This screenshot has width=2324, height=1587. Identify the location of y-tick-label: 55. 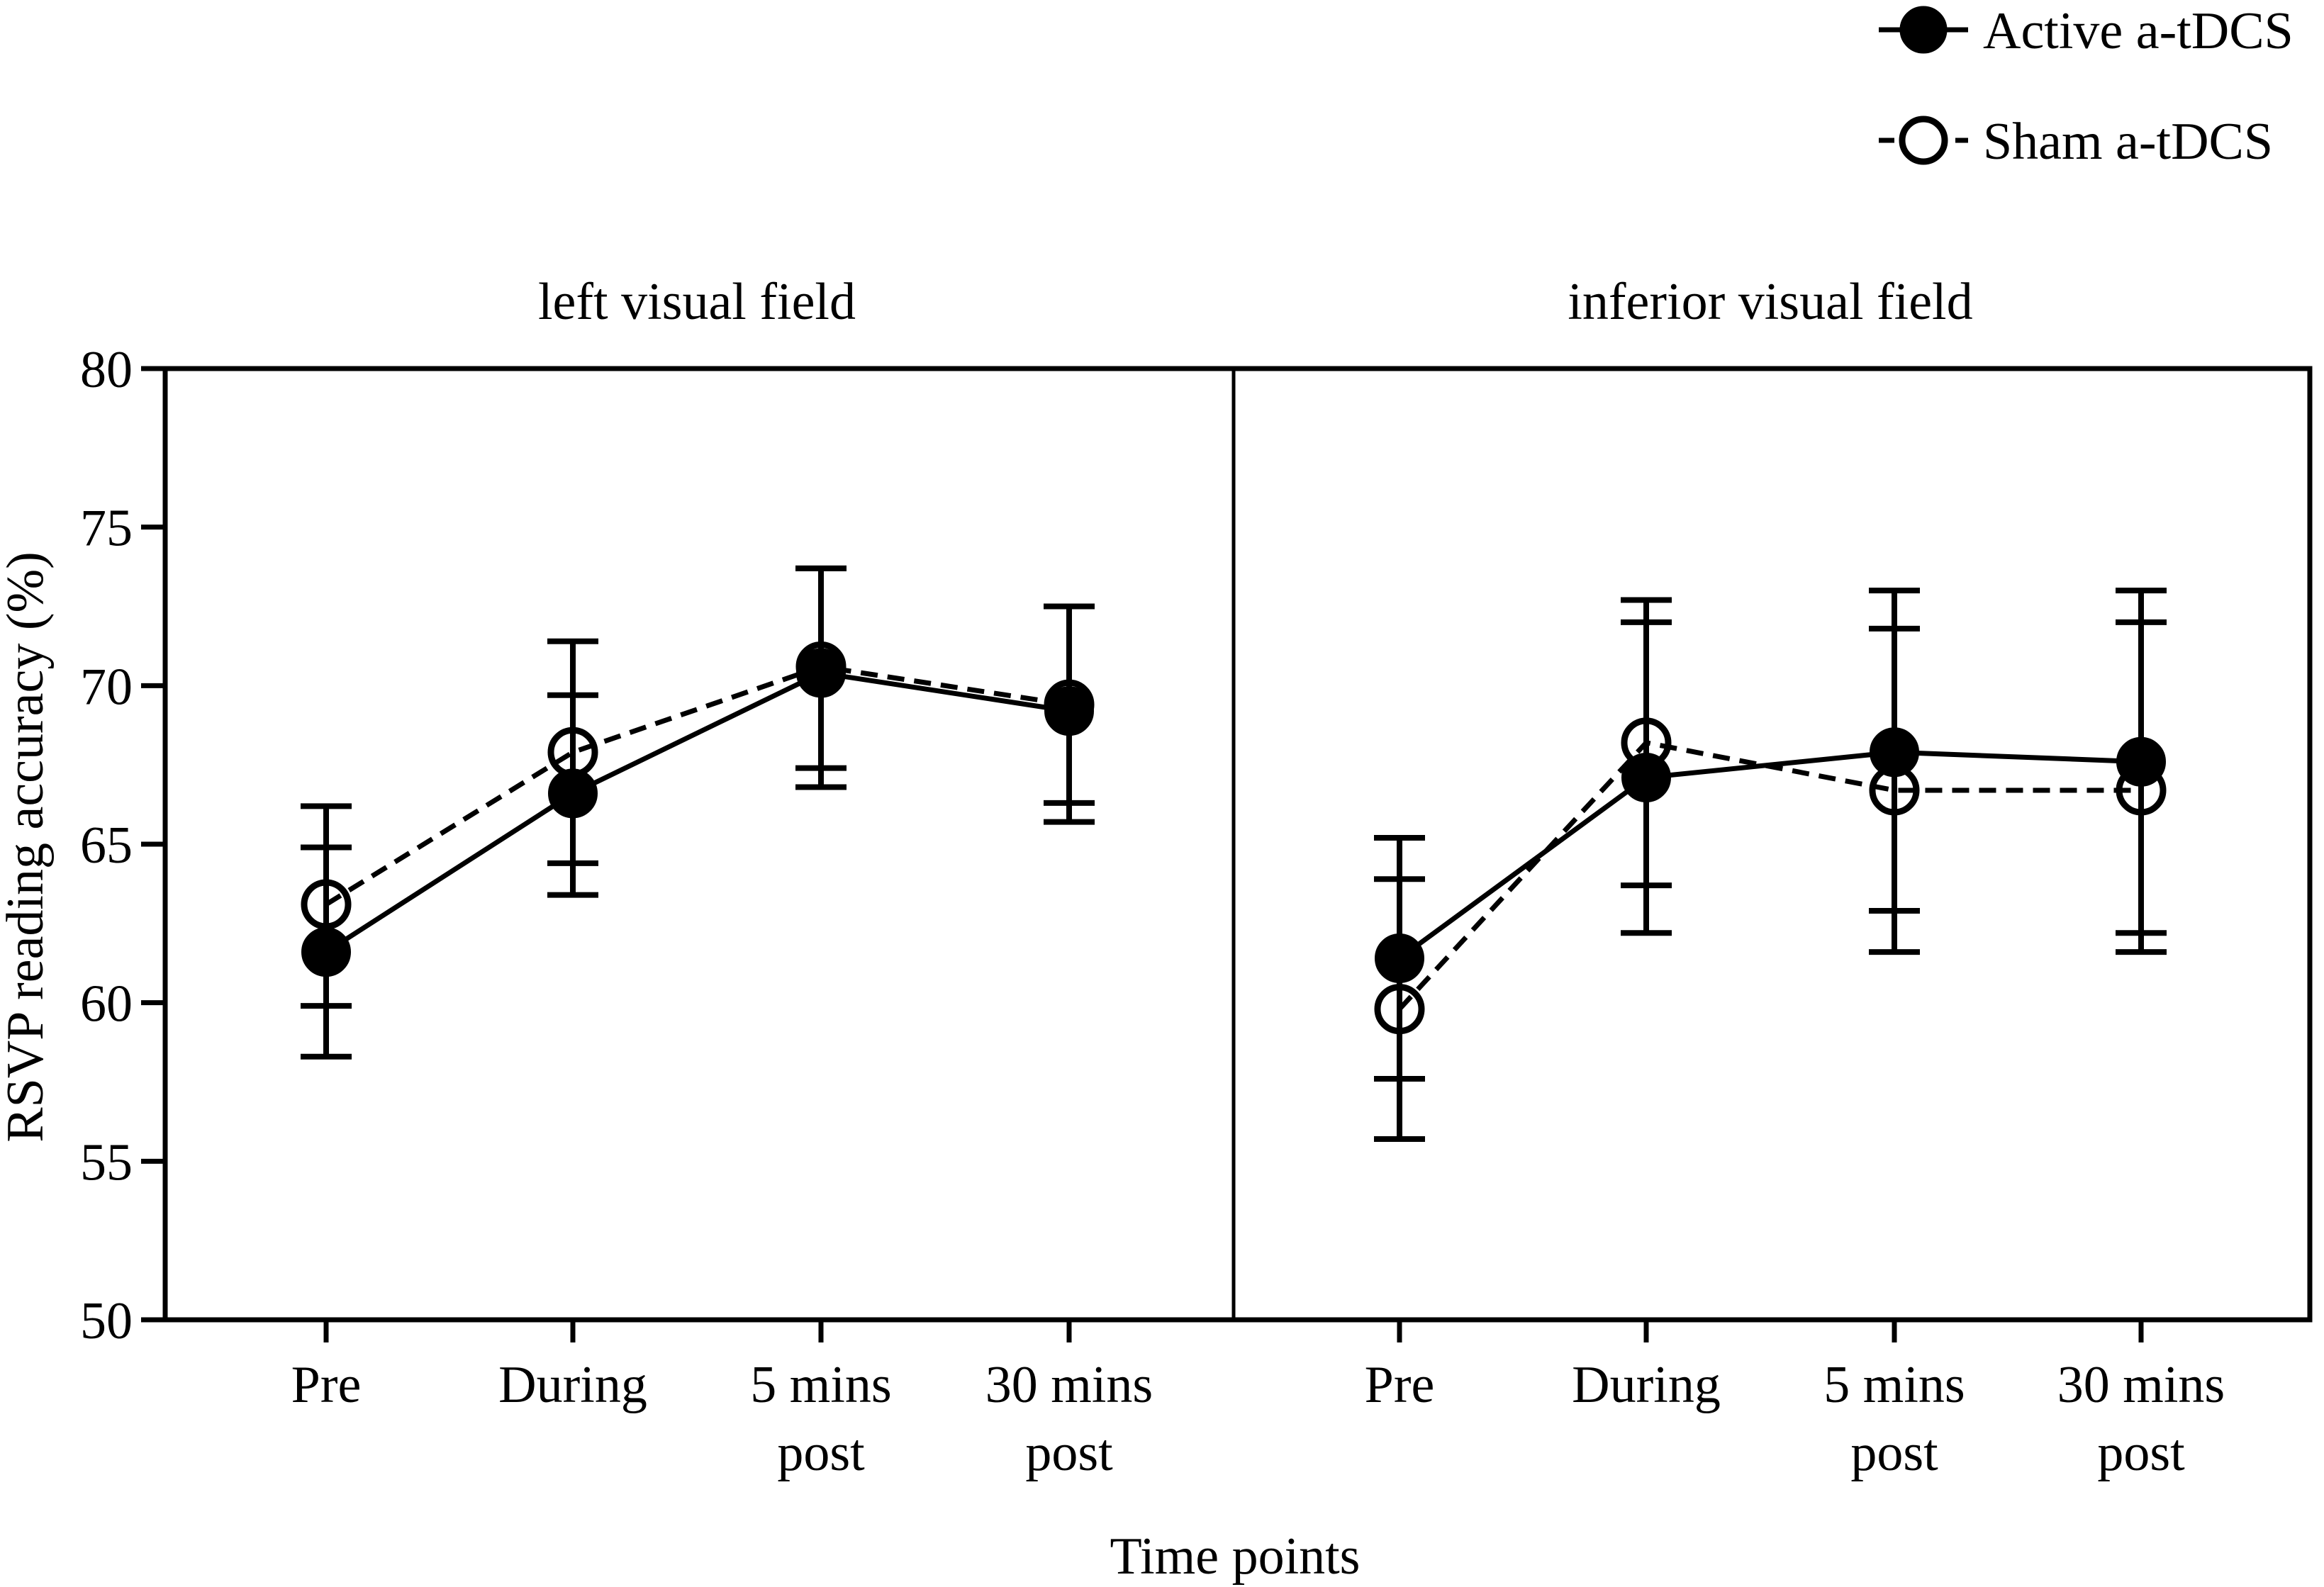
(106, 1162).